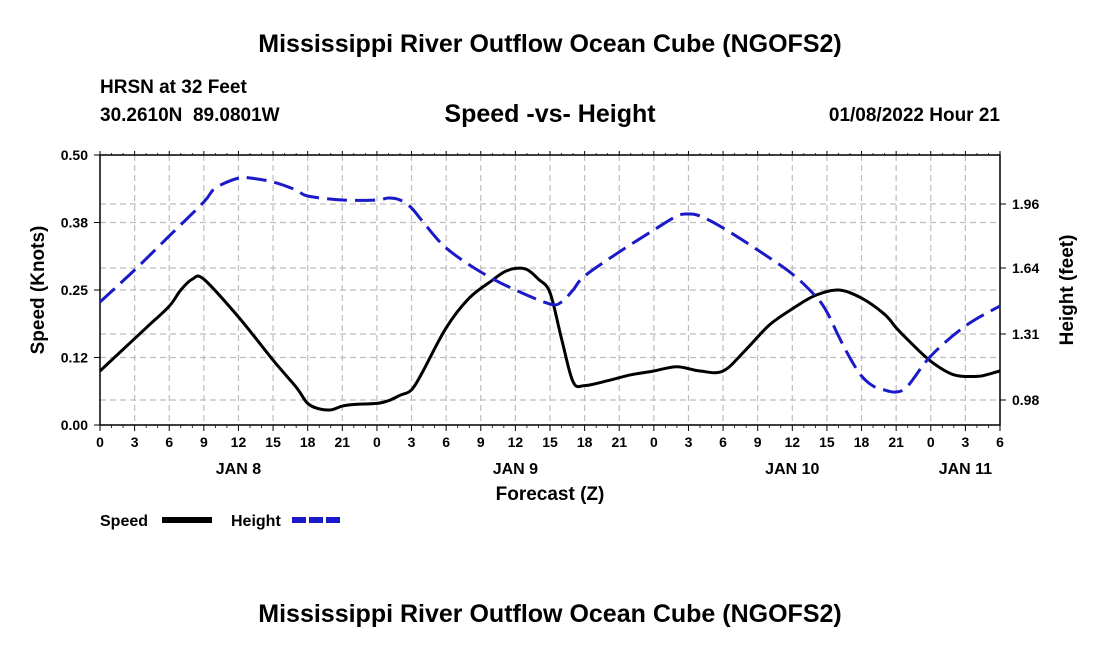 The image size is (1100, 650). Describe the element at coordinates (792, 469) in the screenshot. I see `date-label: JAN 10` at that location.